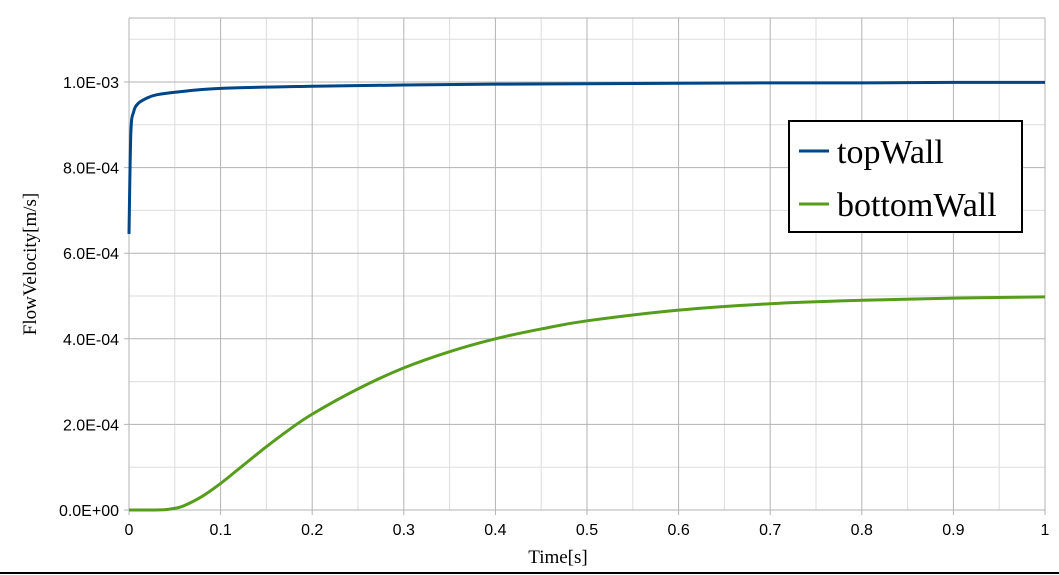 Image resolution: width=1059 pixels, height=575 pixels. I want to click on legend-label-topwall: topWall, so click(890, 152).